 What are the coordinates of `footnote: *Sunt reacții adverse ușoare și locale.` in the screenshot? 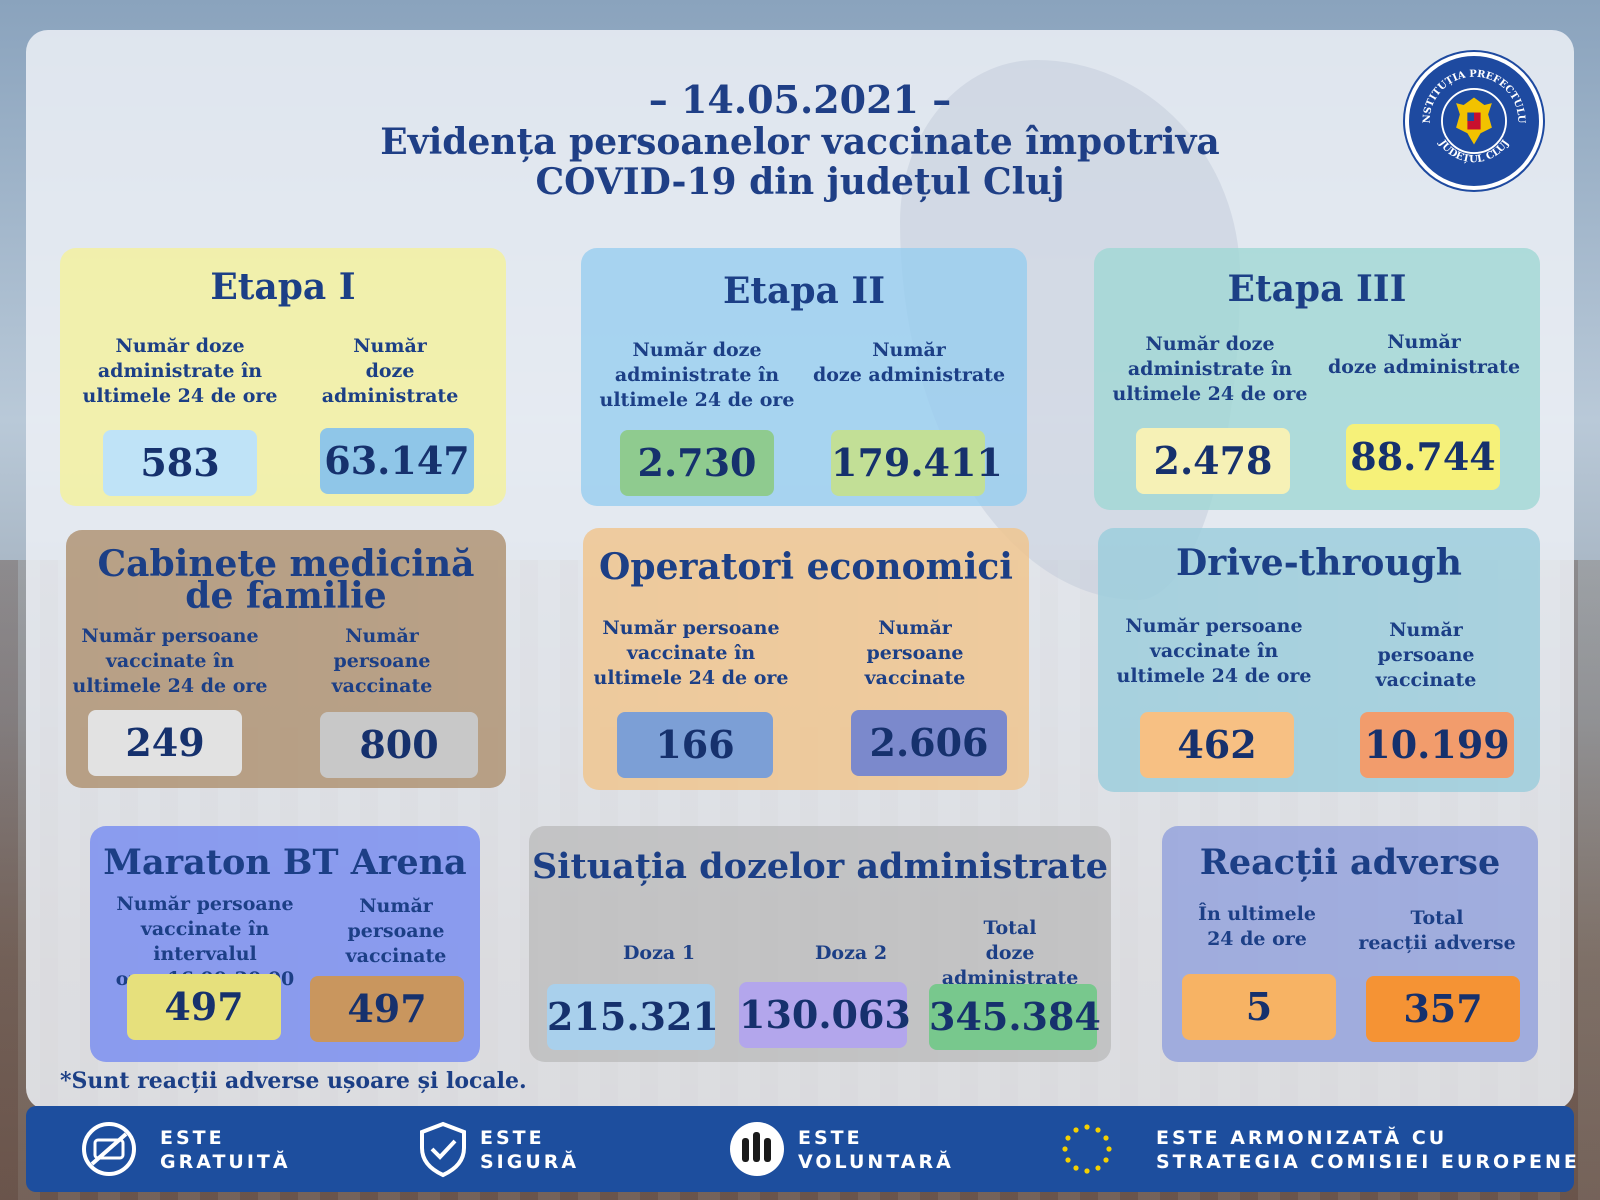 It's located at (293, 1081).